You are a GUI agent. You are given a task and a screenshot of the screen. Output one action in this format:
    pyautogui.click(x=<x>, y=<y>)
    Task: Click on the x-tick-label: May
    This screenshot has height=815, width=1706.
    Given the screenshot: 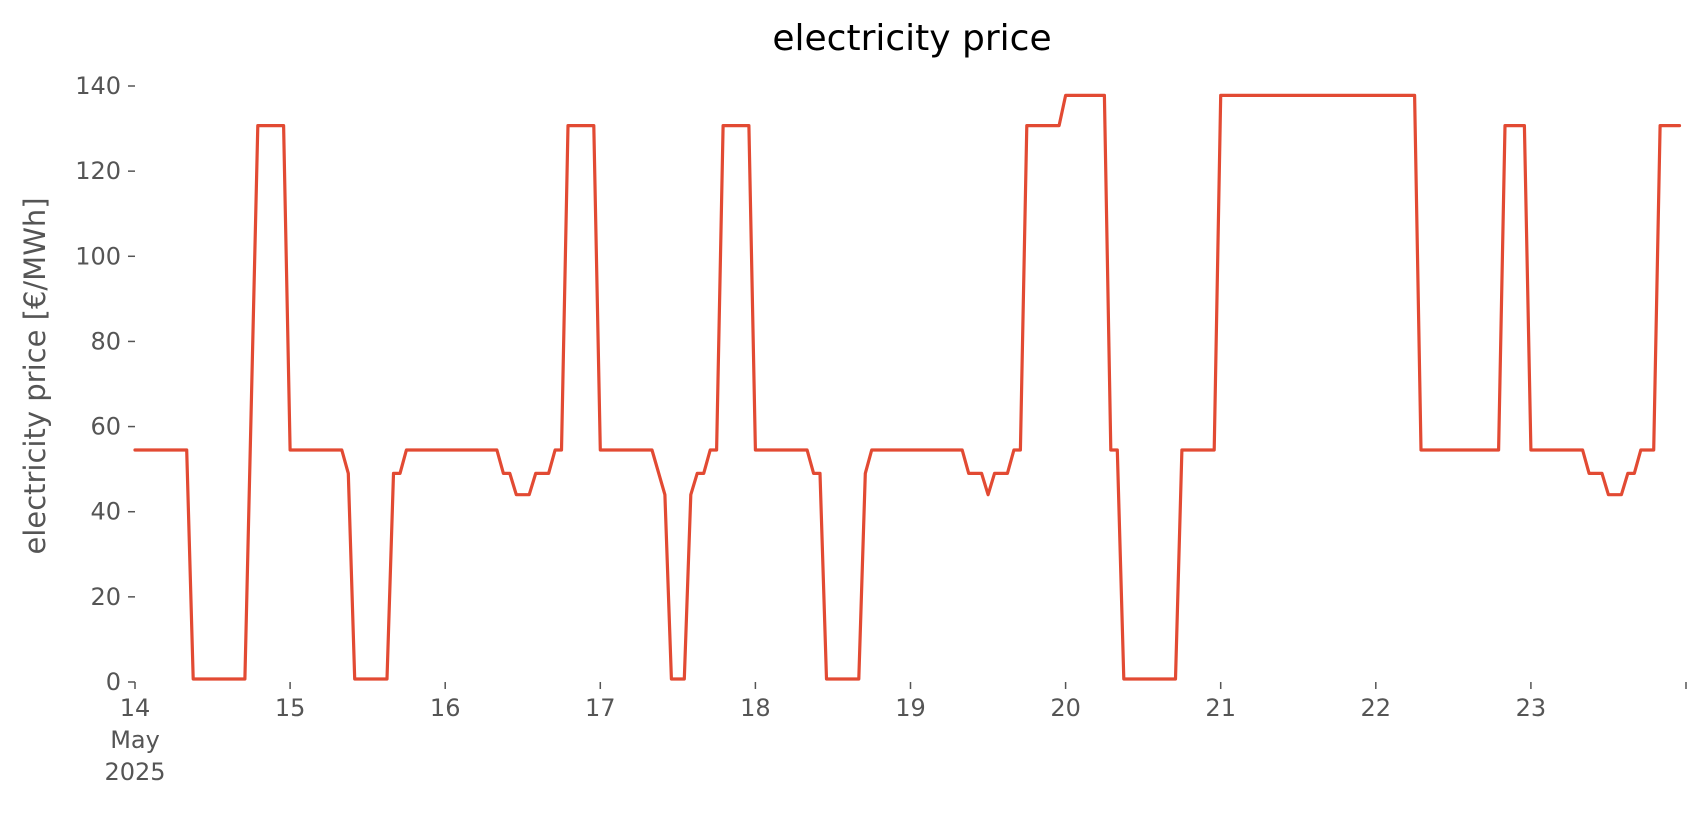 What is the action you would take?
    pyautogui.click(x=135, y=740)
    